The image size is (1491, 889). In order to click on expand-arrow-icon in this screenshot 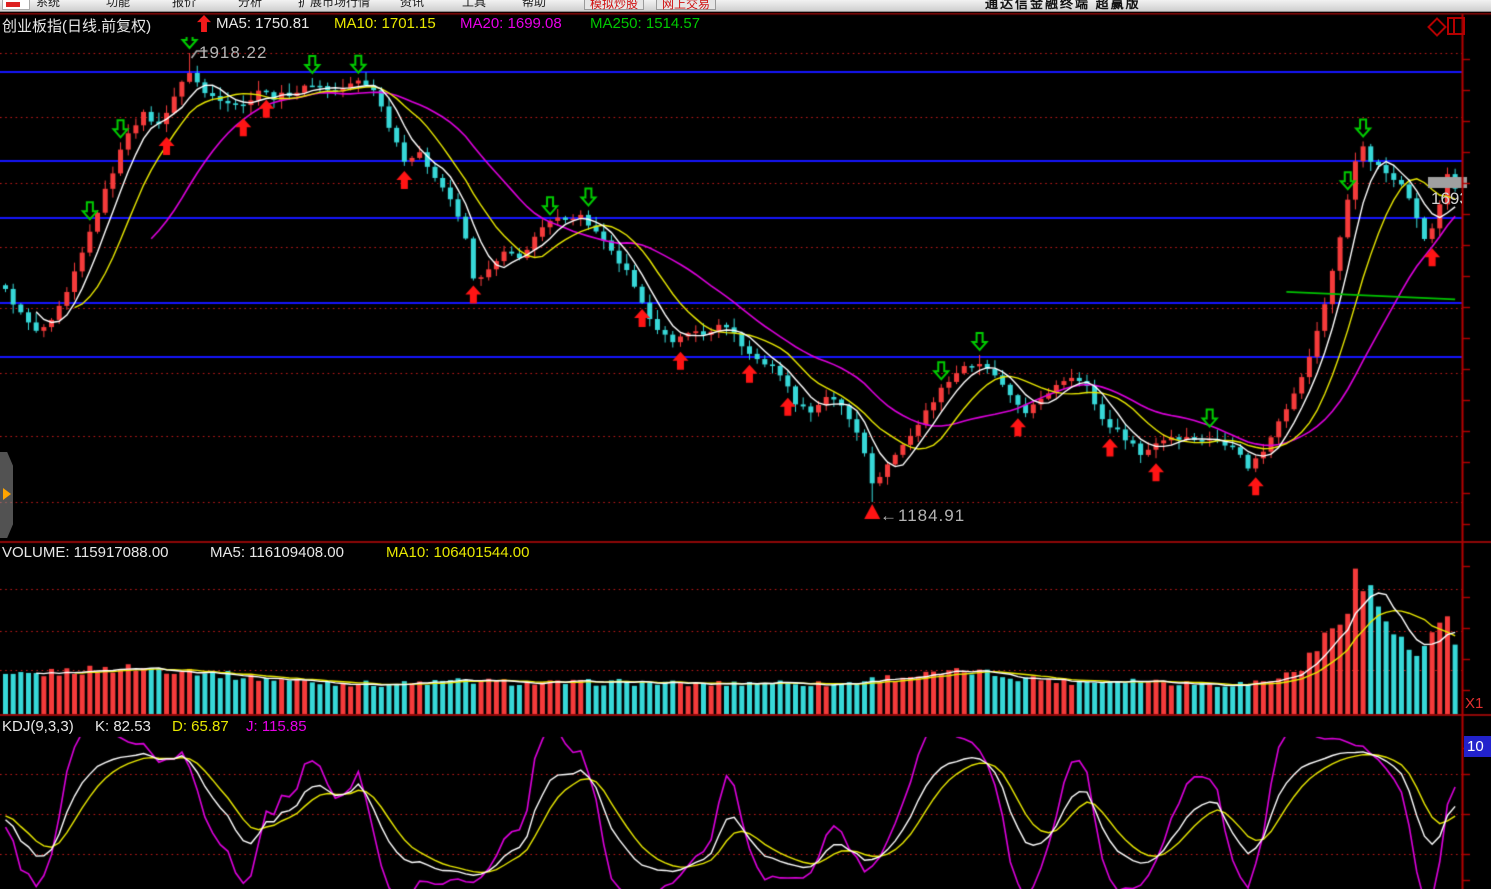, I will do `click(7, 494)`.